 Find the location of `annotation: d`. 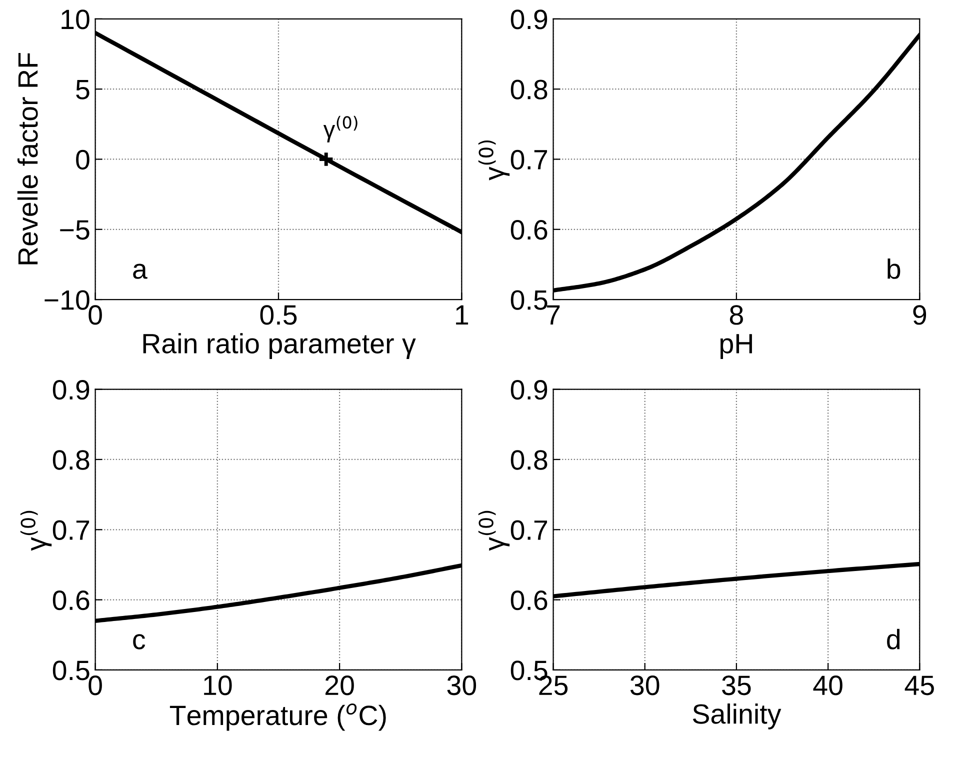

annotation: d is located at coordinates (893, 639).